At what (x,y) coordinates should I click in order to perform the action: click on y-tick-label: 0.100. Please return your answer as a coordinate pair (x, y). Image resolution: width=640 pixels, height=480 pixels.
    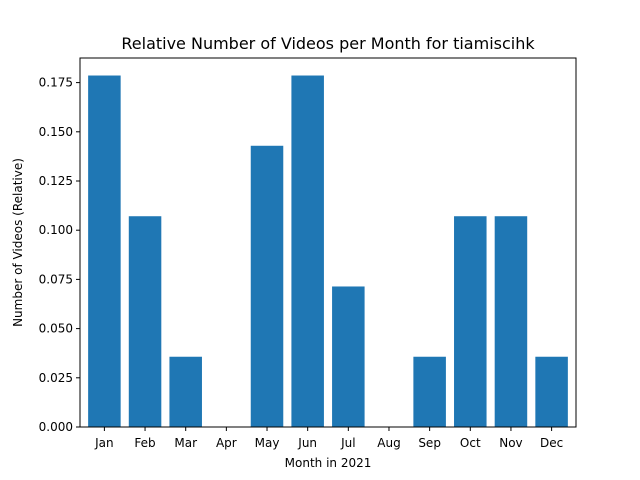
    Looking at the image, I should click on (56, 230).